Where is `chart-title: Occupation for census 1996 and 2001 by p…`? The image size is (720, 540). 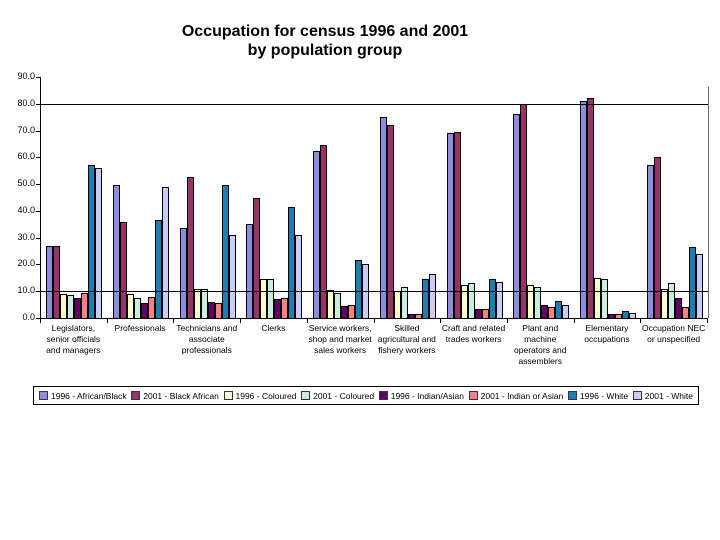 chart-title: Occupation for census 1996 and 2001 by p… is located at coordinates (325, 41).